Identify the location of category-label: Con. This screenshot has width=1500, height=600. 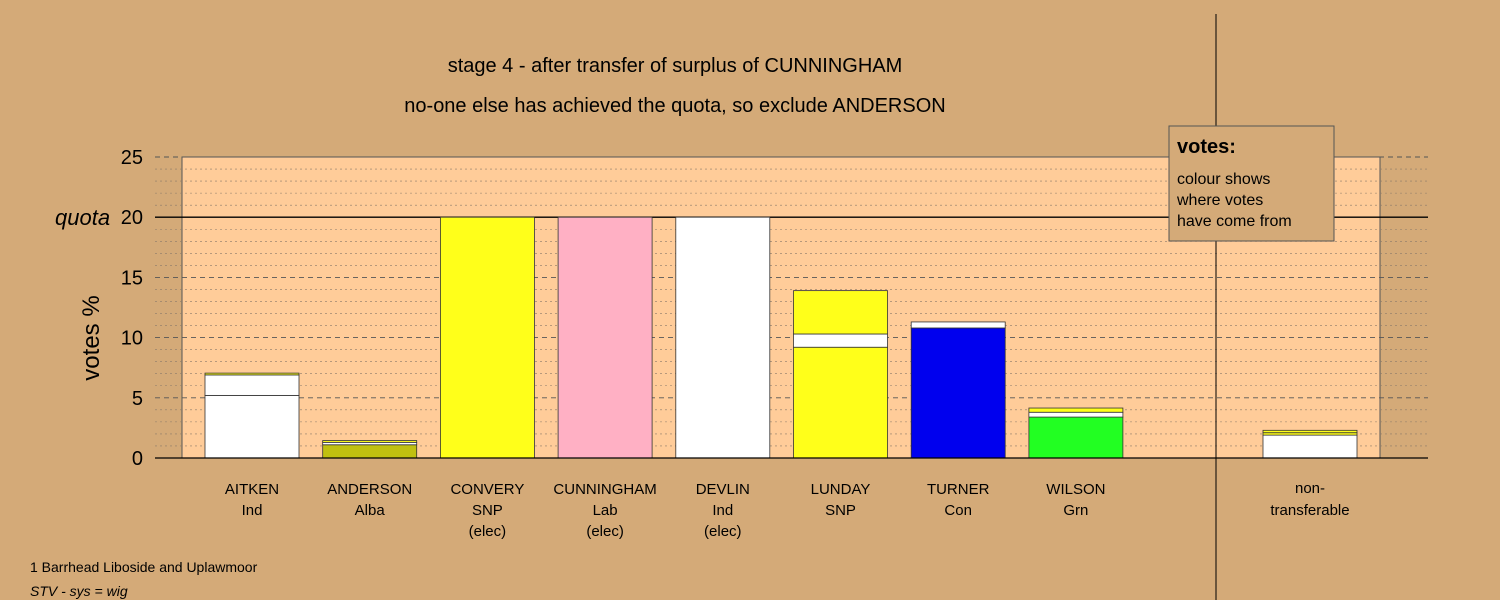
(958, 510).